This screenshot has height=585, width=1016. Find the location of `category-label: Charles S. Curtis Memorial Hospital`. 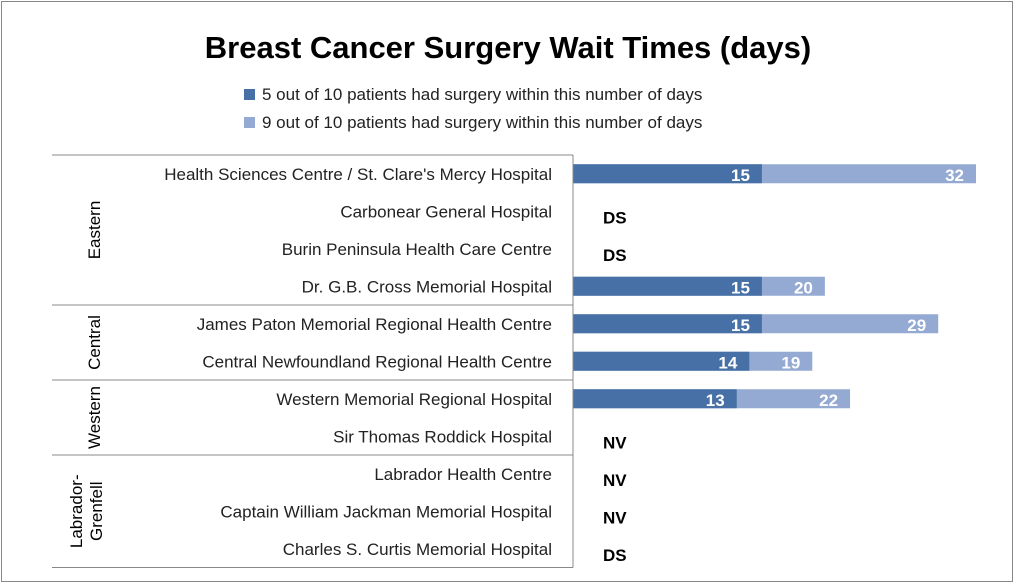

category-label: Charles S. Curtis Memorial Hospital is located at coordinates (417, 549).